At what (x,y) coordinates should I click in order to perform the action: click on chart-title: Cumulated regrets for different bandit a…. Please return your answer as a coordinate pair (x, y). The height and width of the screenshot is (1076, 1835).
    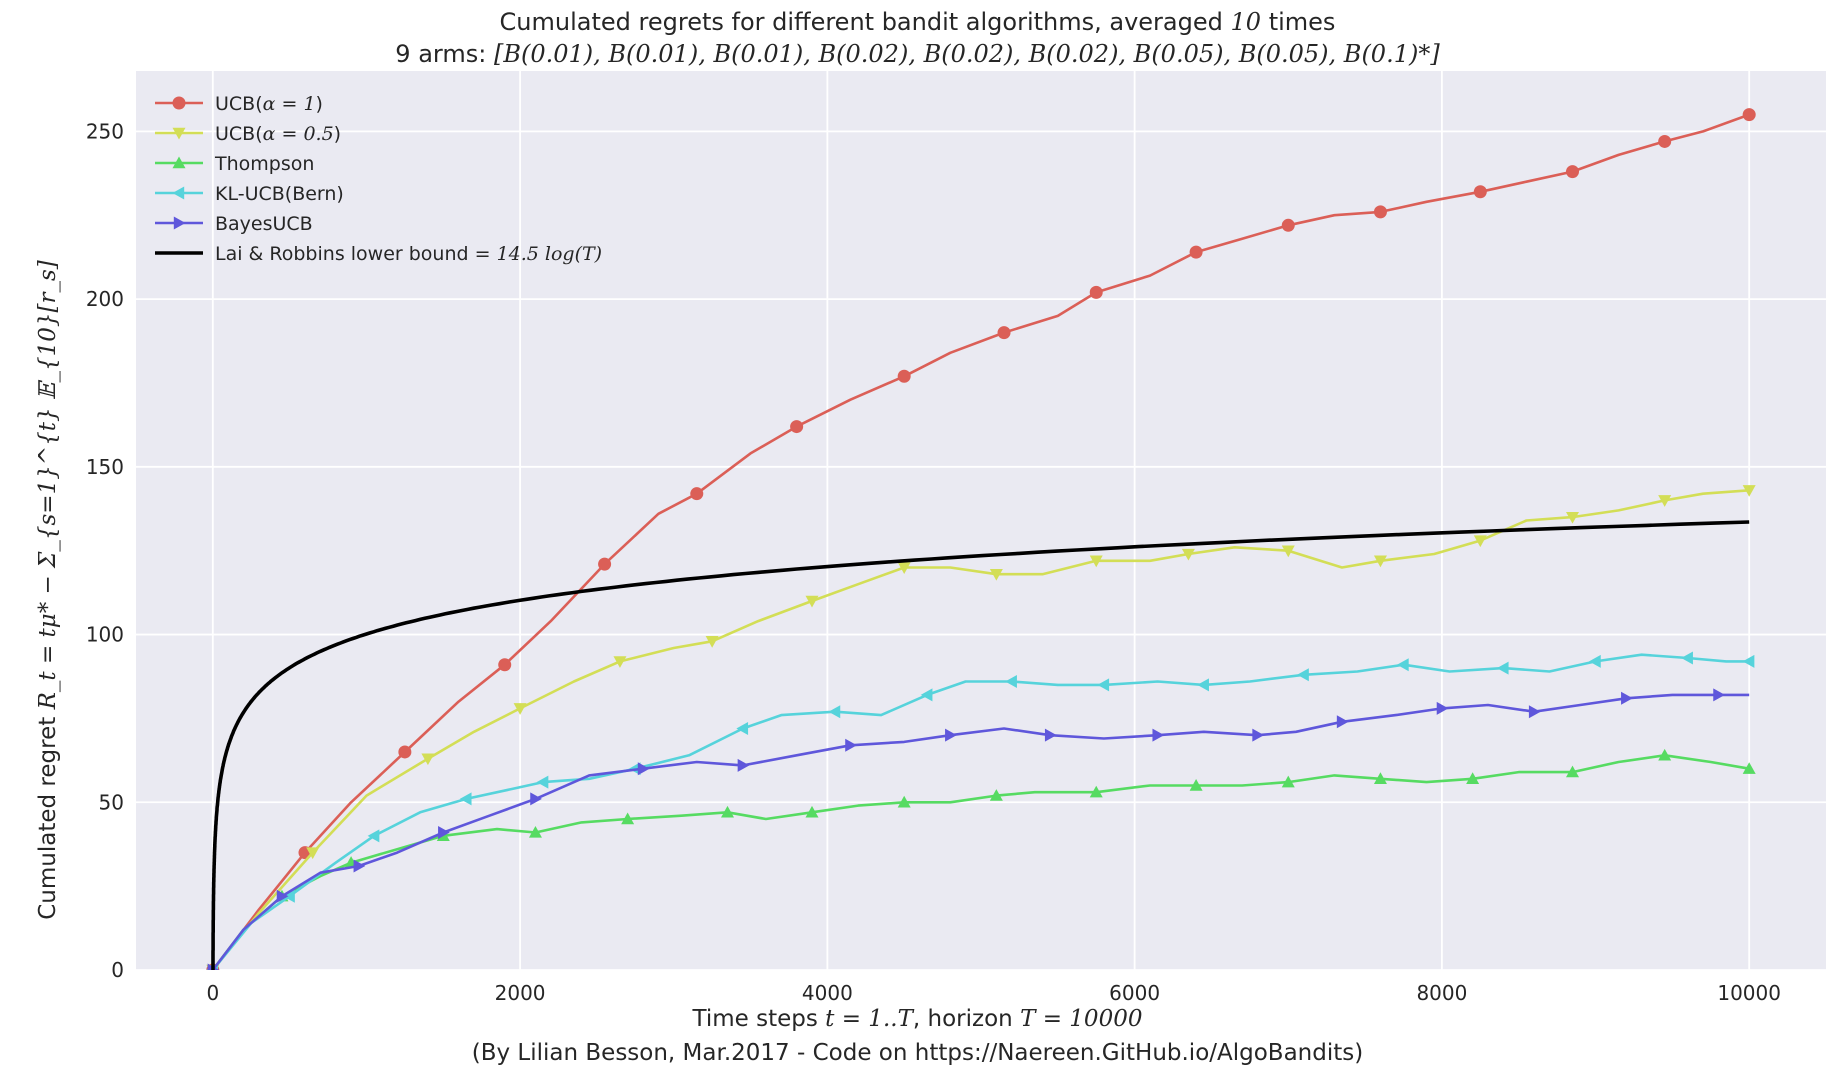
    Looking at the image, I should click on (917, 22).